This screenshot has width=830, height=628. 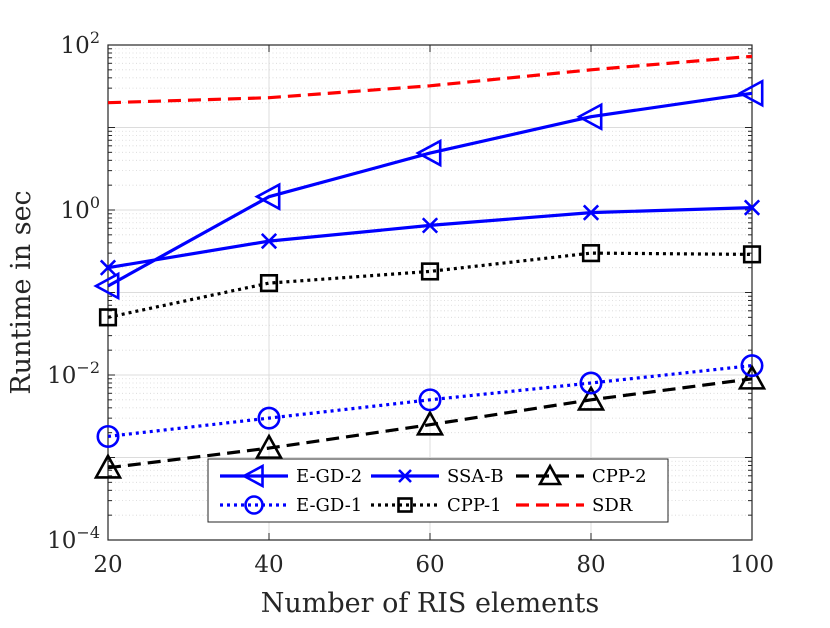 I want to click on legend-label-cpp-2: CPP-2, so click(x=619, y=476).